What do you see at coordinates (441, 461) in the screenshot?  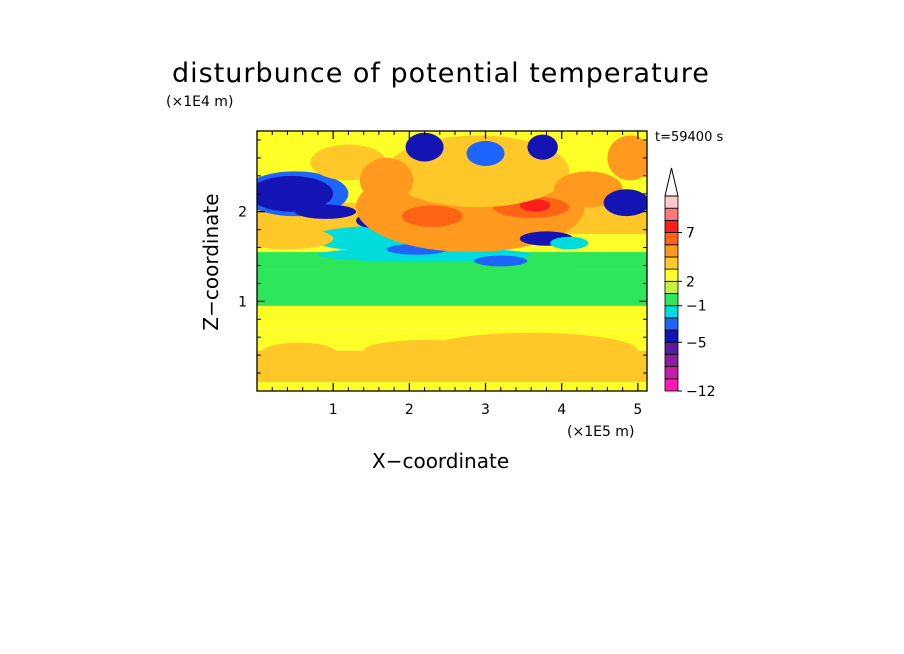 I see `x-axis-label: X−coordinate` at bounding box center [441, 461].